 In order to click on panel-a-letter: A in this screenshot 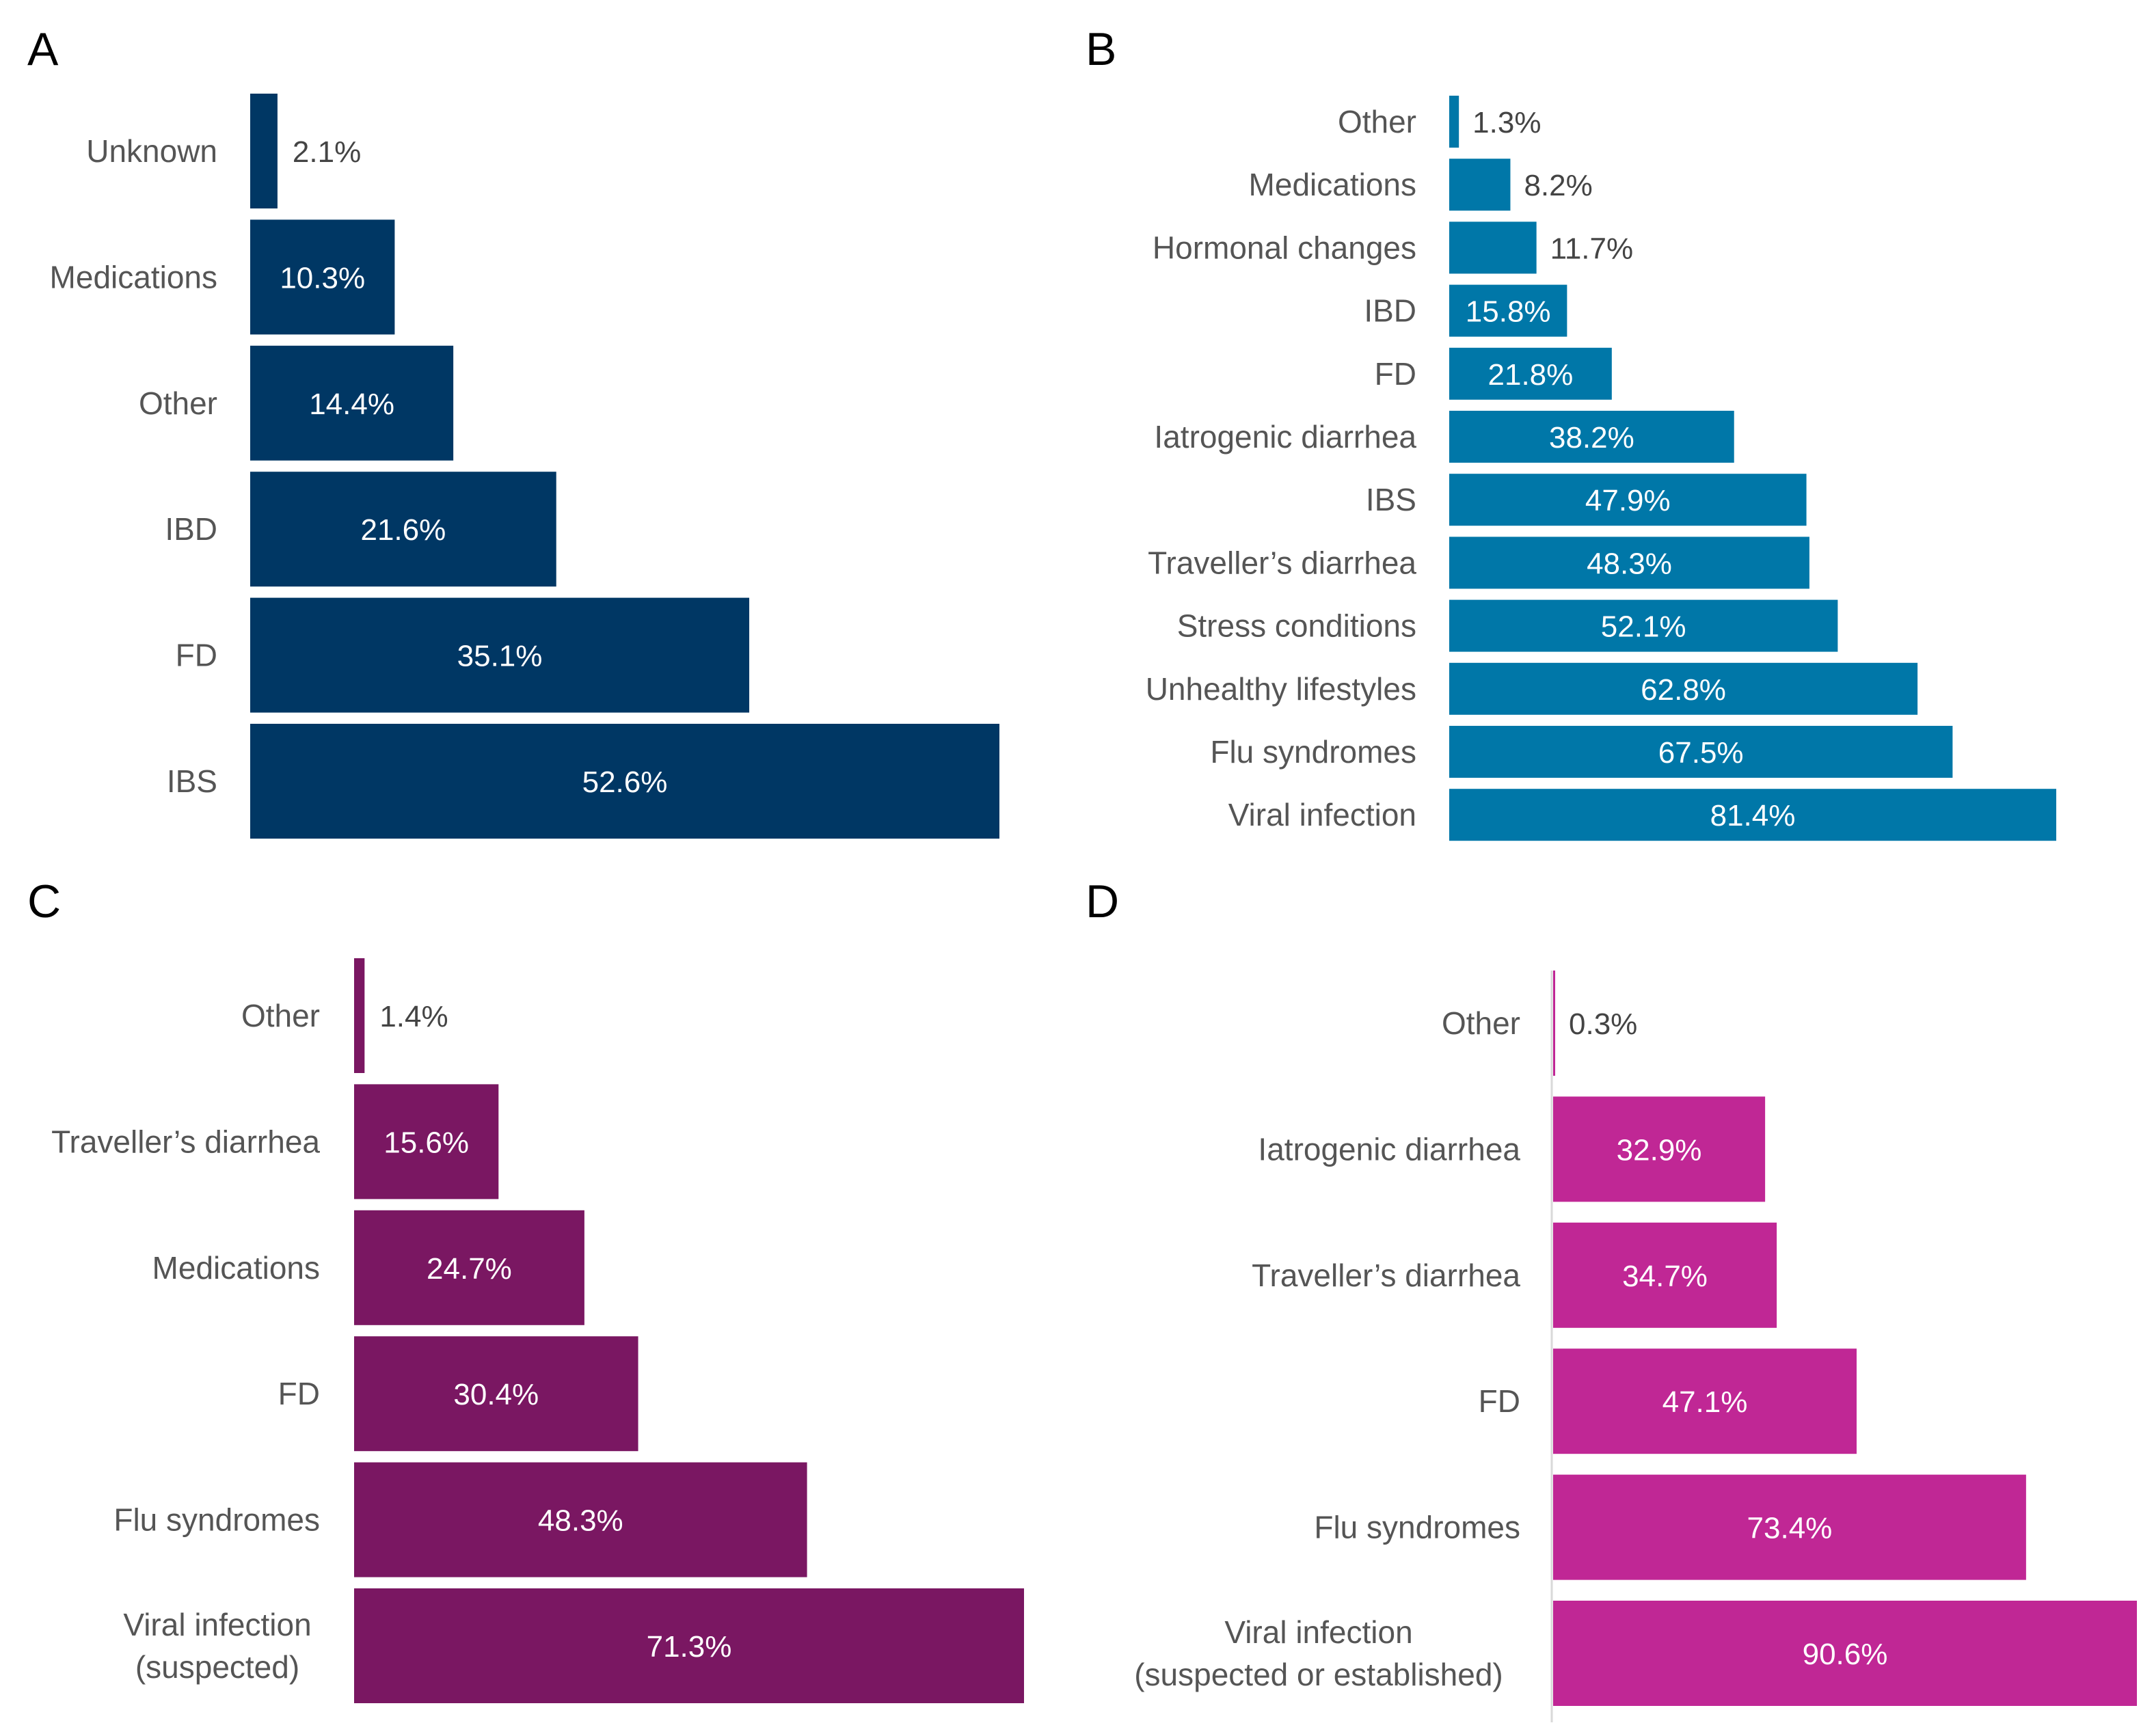, I will do `click(43, 49)`.